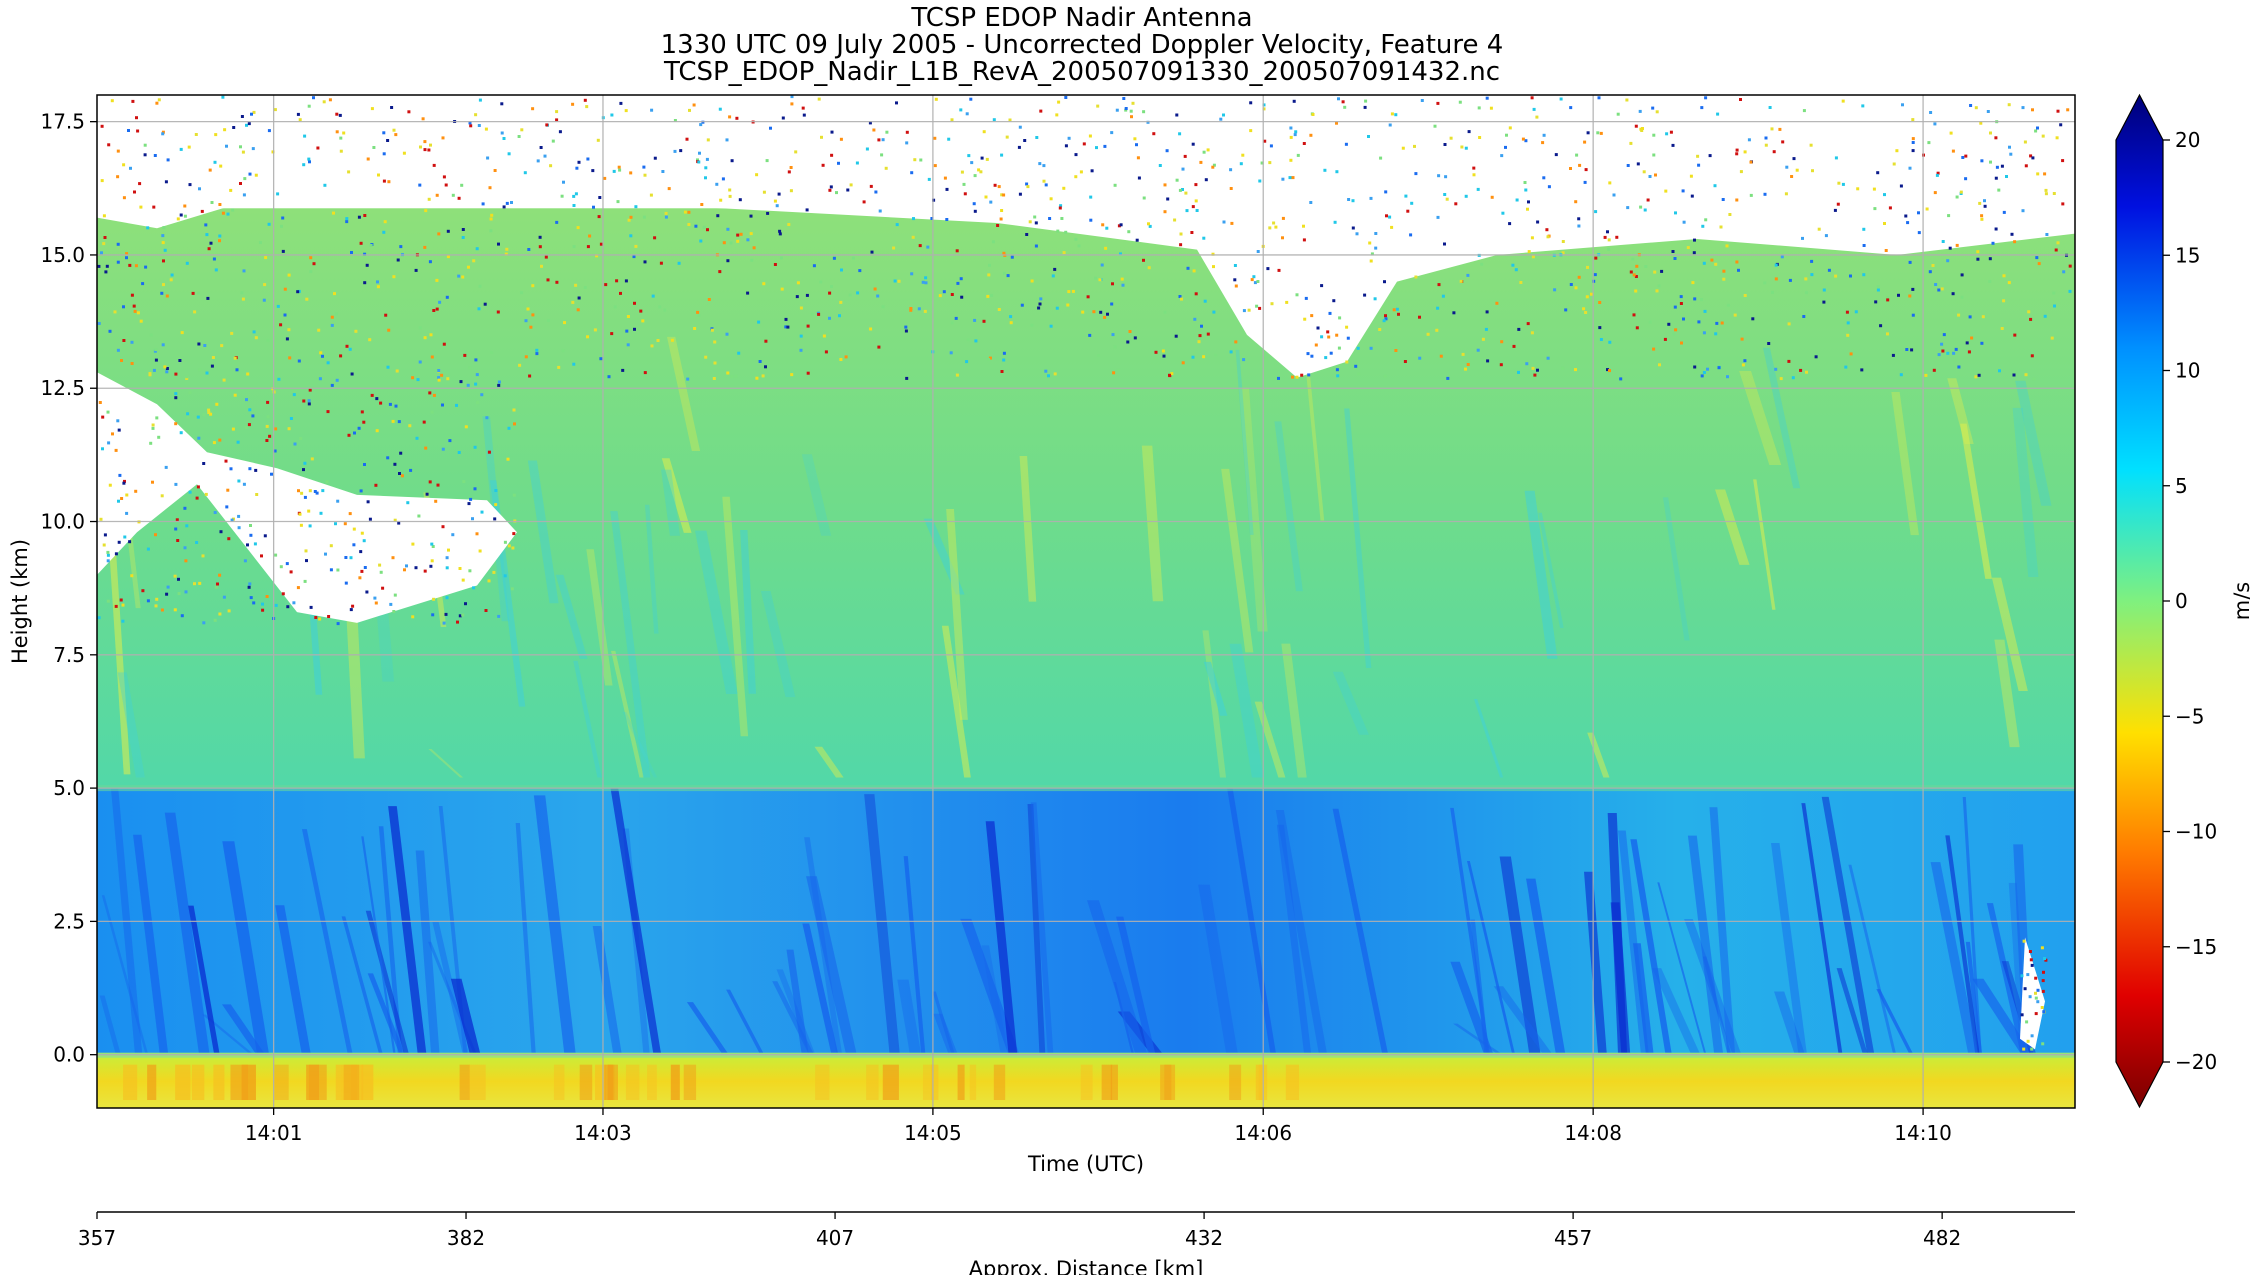 Image resolution: width=2250 pixels, height=1275 pixels. Describe the element at coordinates (2196, 947) in the screenshot. I see `colorbar-tick-label: −15` at that location.